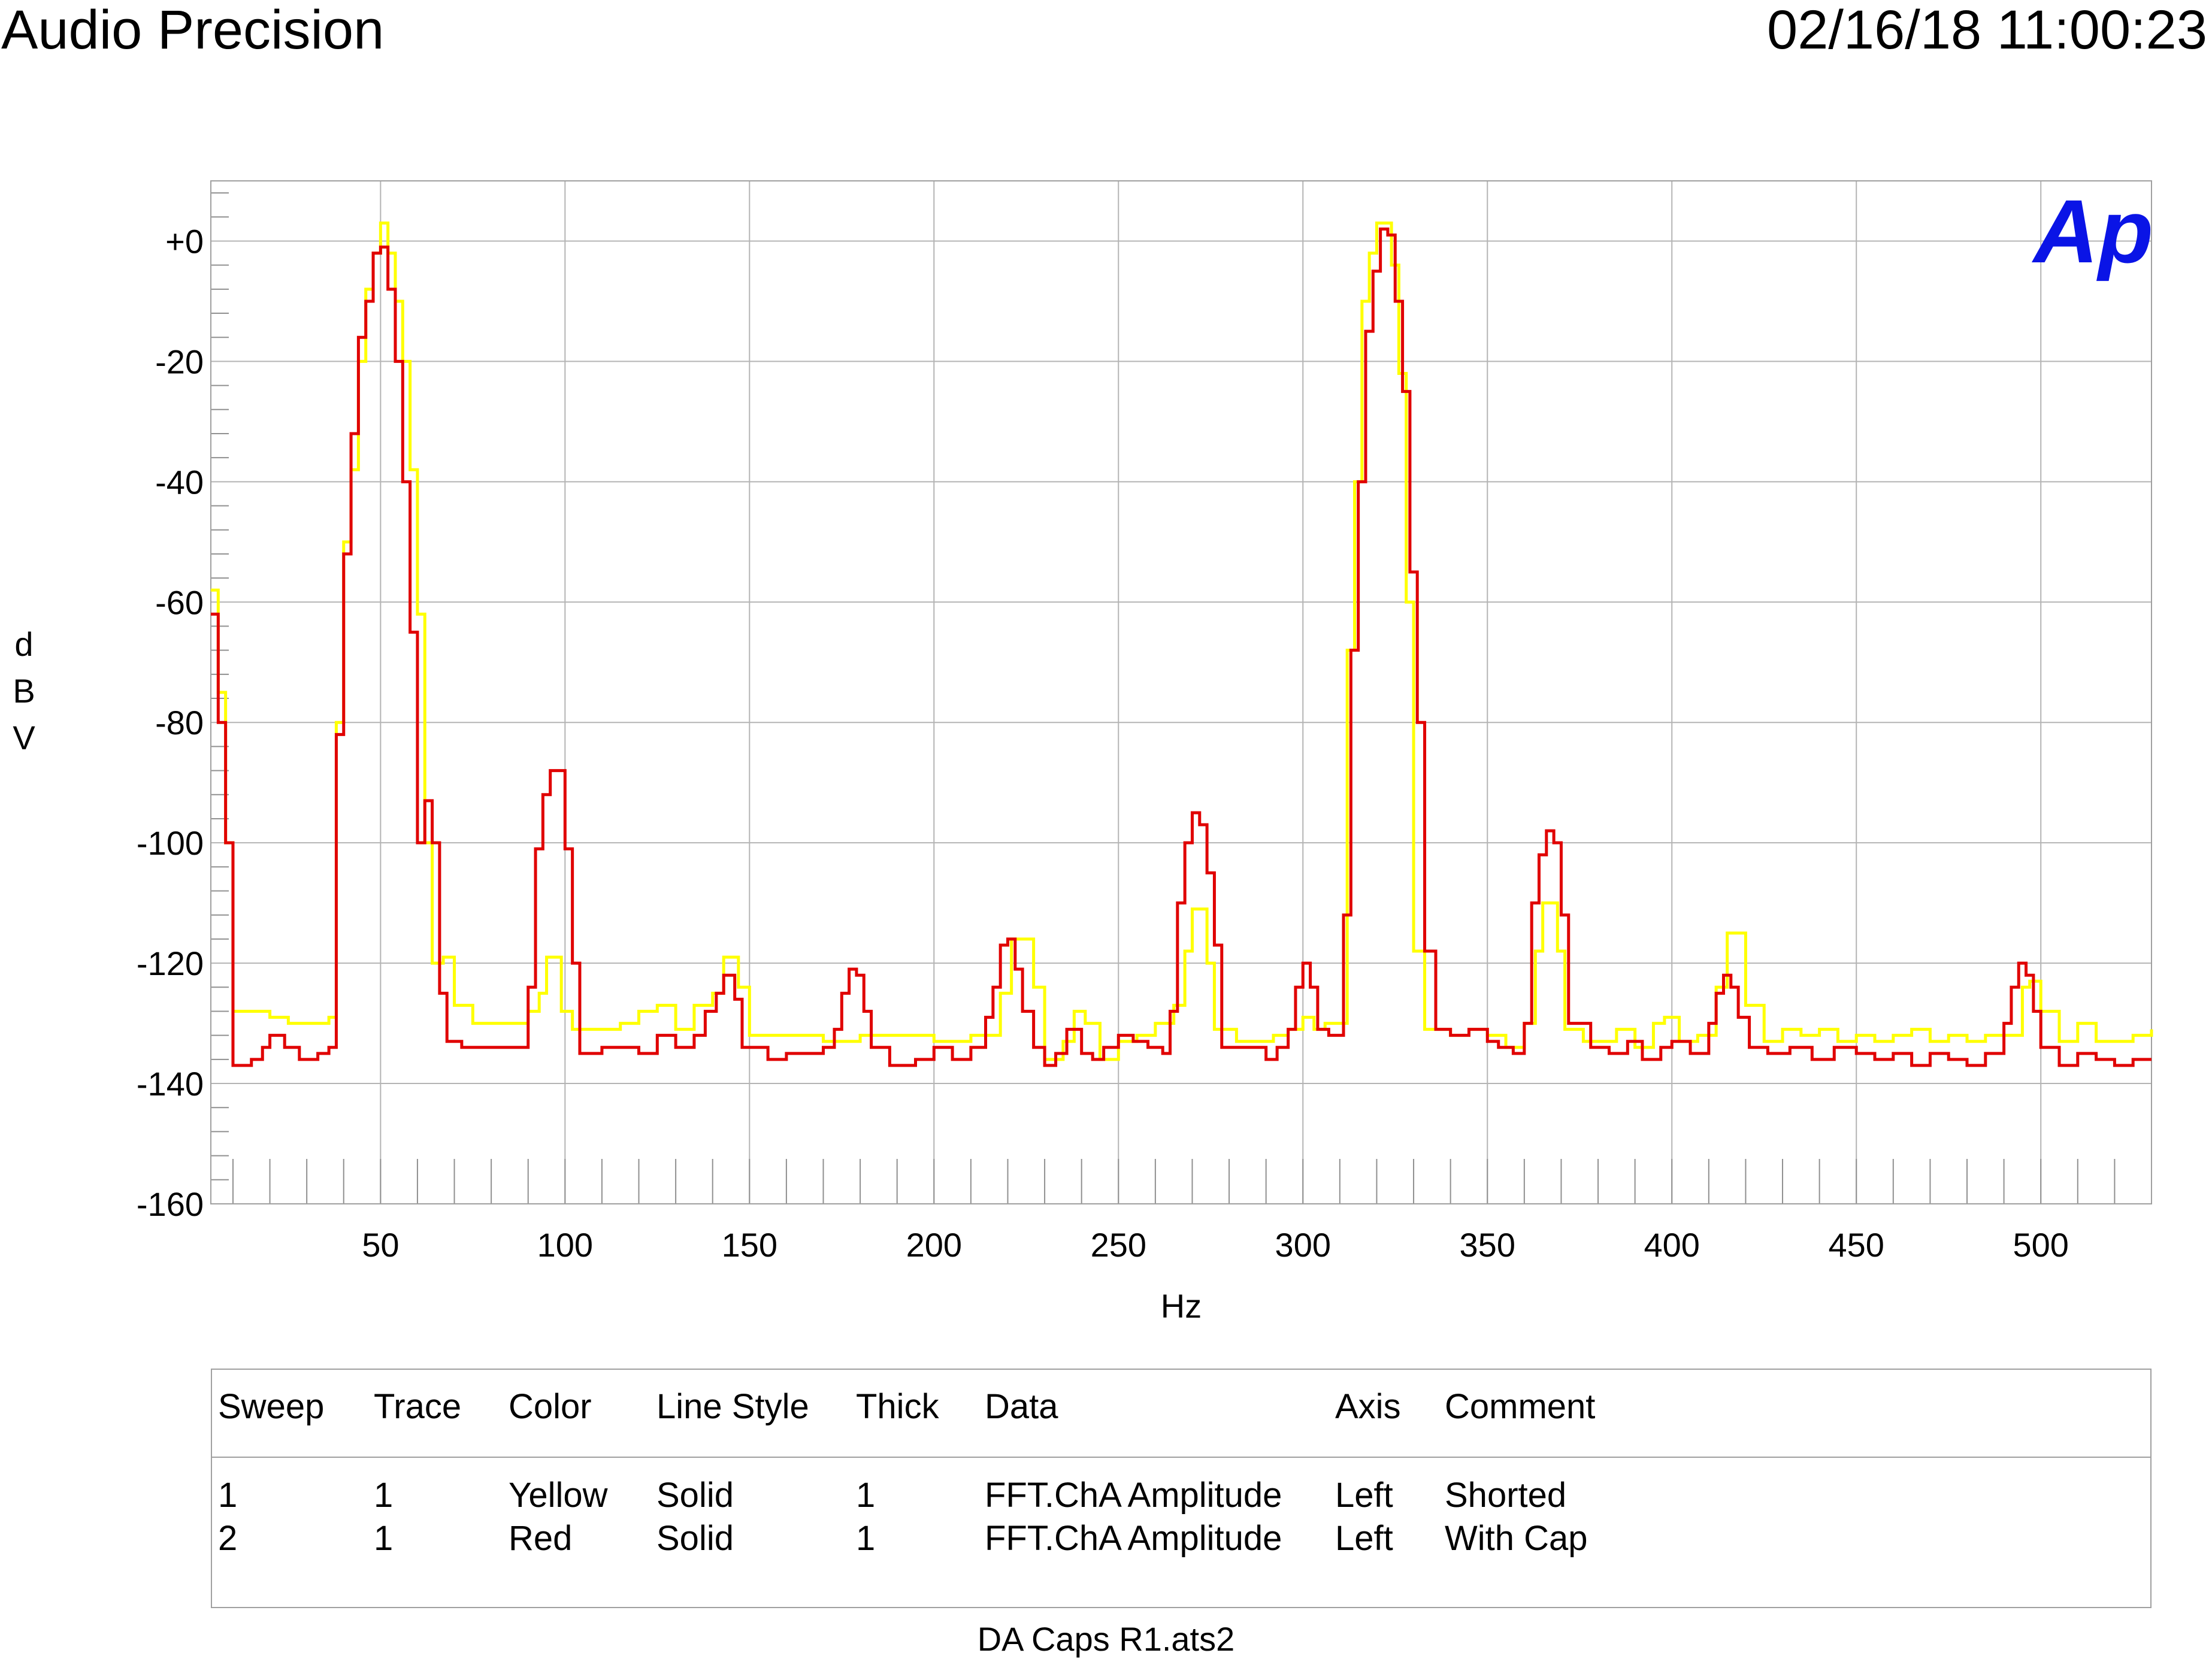  I want to click on y-tick-label: -120, so click(170, 963).